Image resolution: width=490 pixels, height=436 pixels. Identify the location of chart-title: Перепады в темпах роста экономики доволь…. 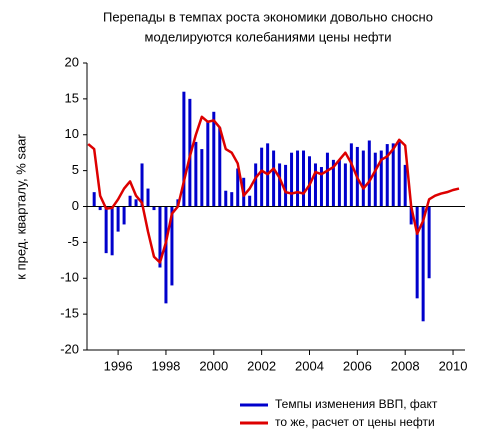
(268, 16).